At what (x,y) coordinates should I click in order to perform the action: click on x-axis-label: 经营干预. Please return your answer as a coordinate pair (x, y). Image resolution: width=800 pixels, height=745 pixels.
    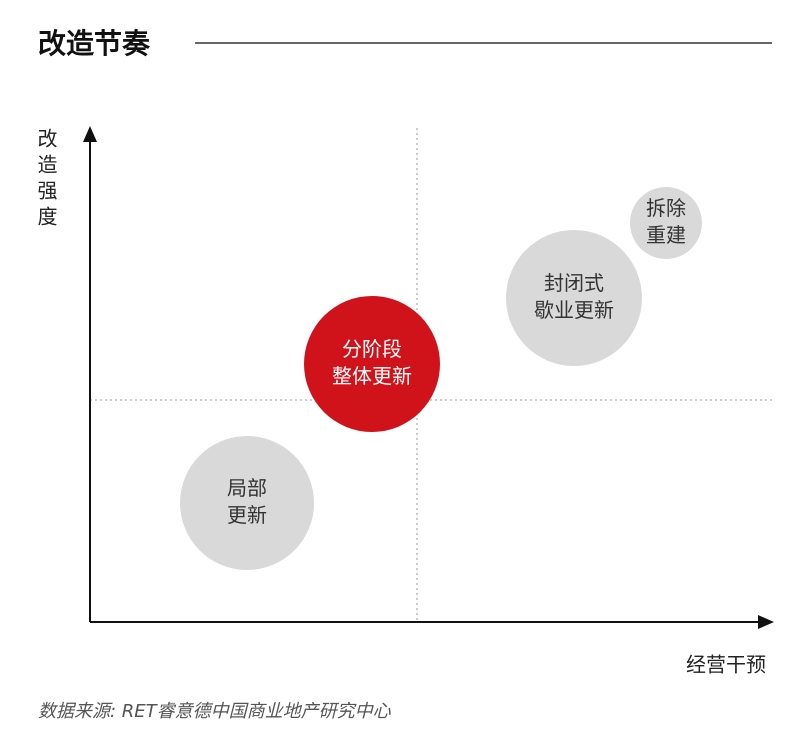
    Looking at the image, I should click on (726, 665).